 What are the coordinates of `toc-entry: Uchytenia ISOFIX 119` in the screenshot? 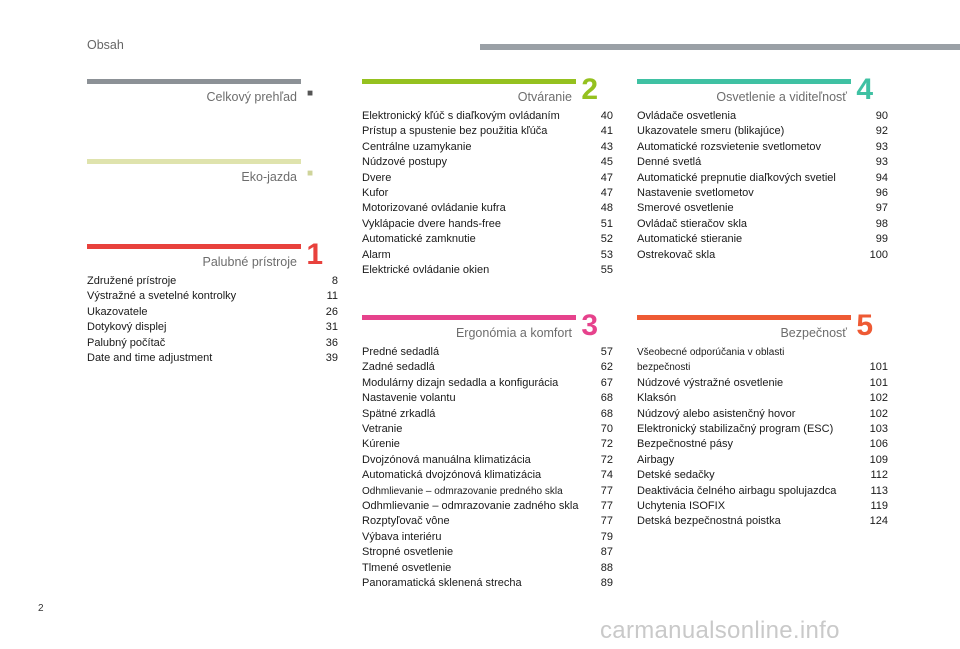 It's located at (762, 506).